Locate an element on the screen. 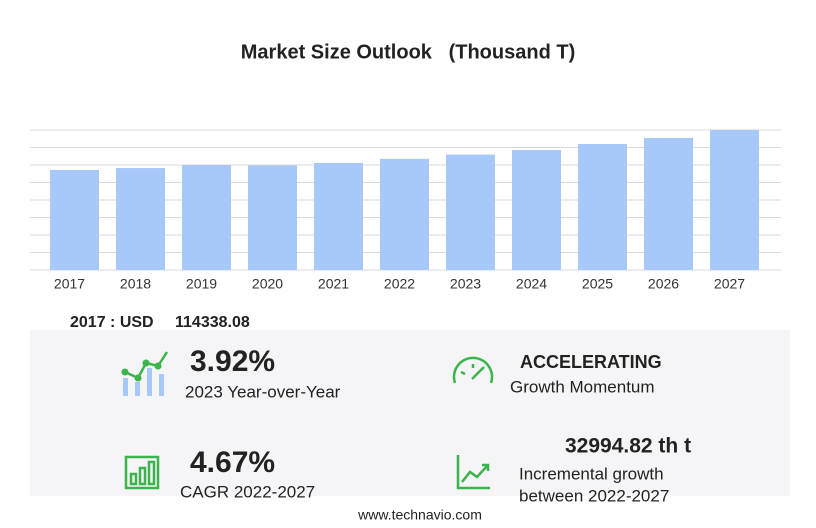 This screenshot has height=528, width=816. x-tick-label: 2017 is located at coordinates (69, 284).